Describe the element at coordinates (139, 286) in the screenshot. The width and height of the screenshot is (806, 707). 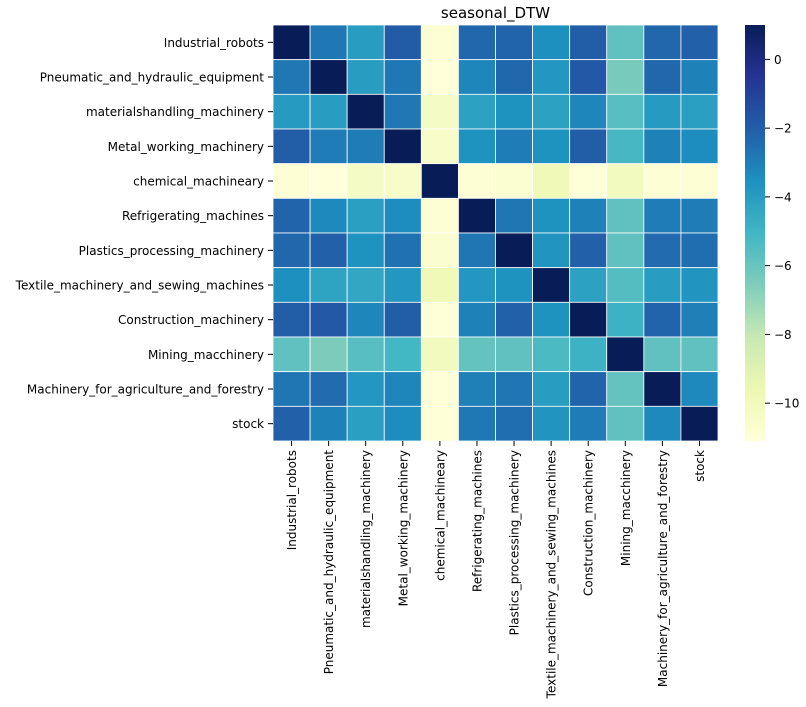
I see `row-label: Textile_machinery_and_sewing_machines` at that location.